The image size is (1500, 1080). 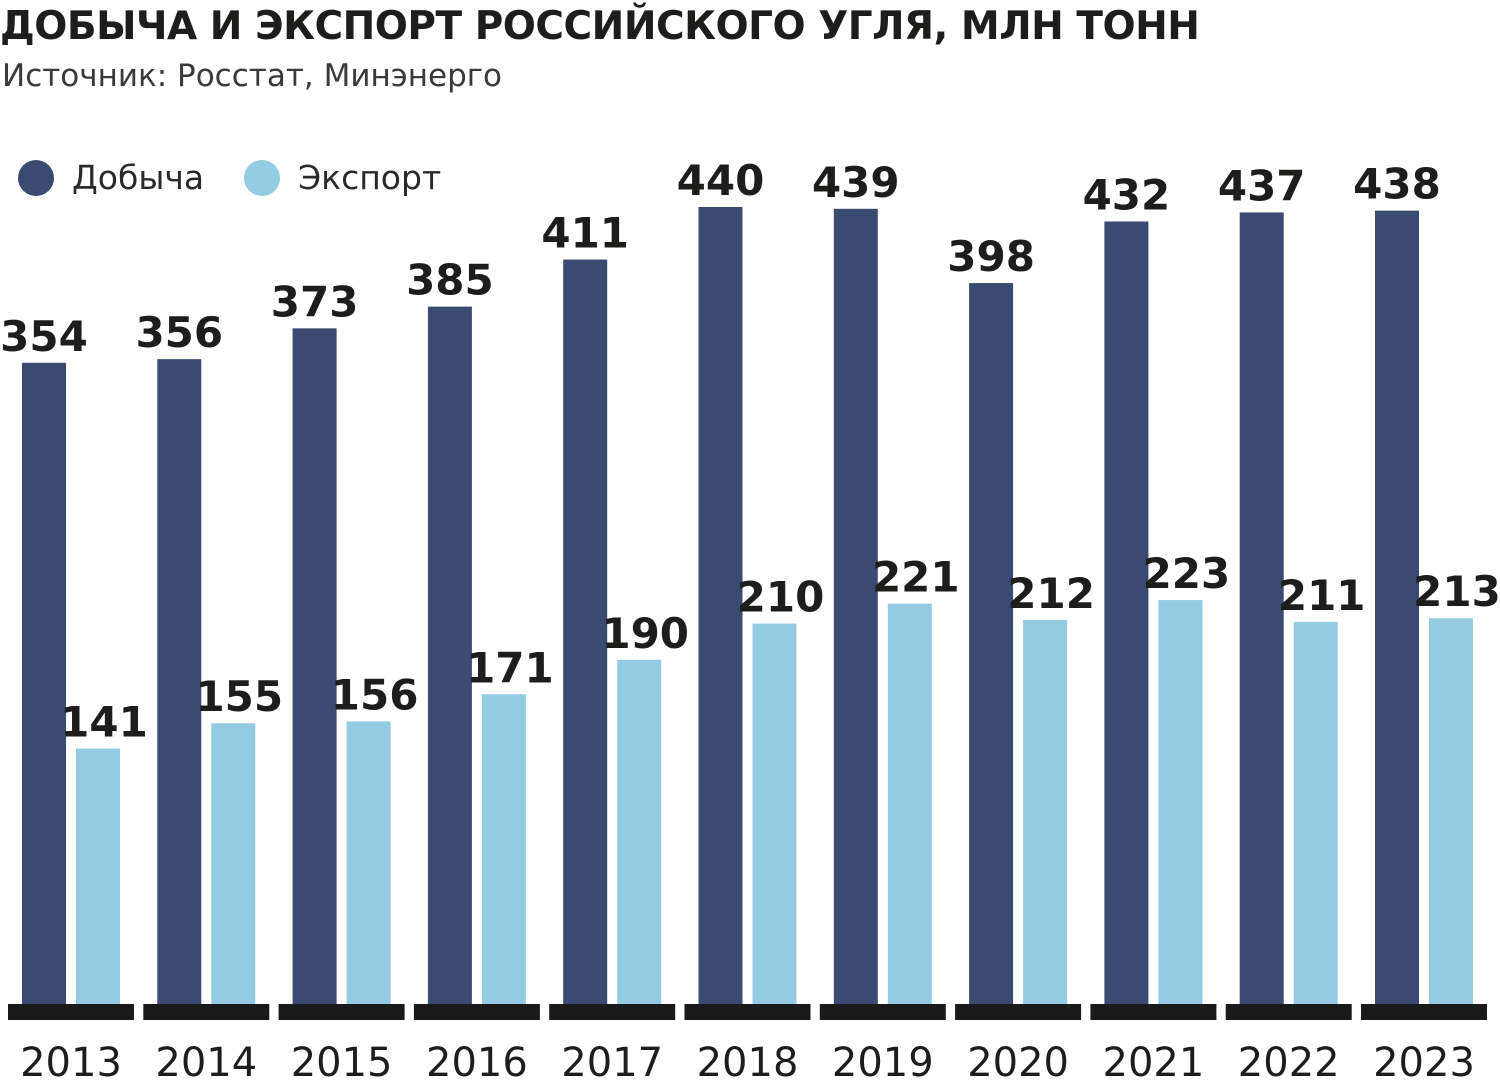 I want to click on data-label-production: 411, so click(x=585, y=233).